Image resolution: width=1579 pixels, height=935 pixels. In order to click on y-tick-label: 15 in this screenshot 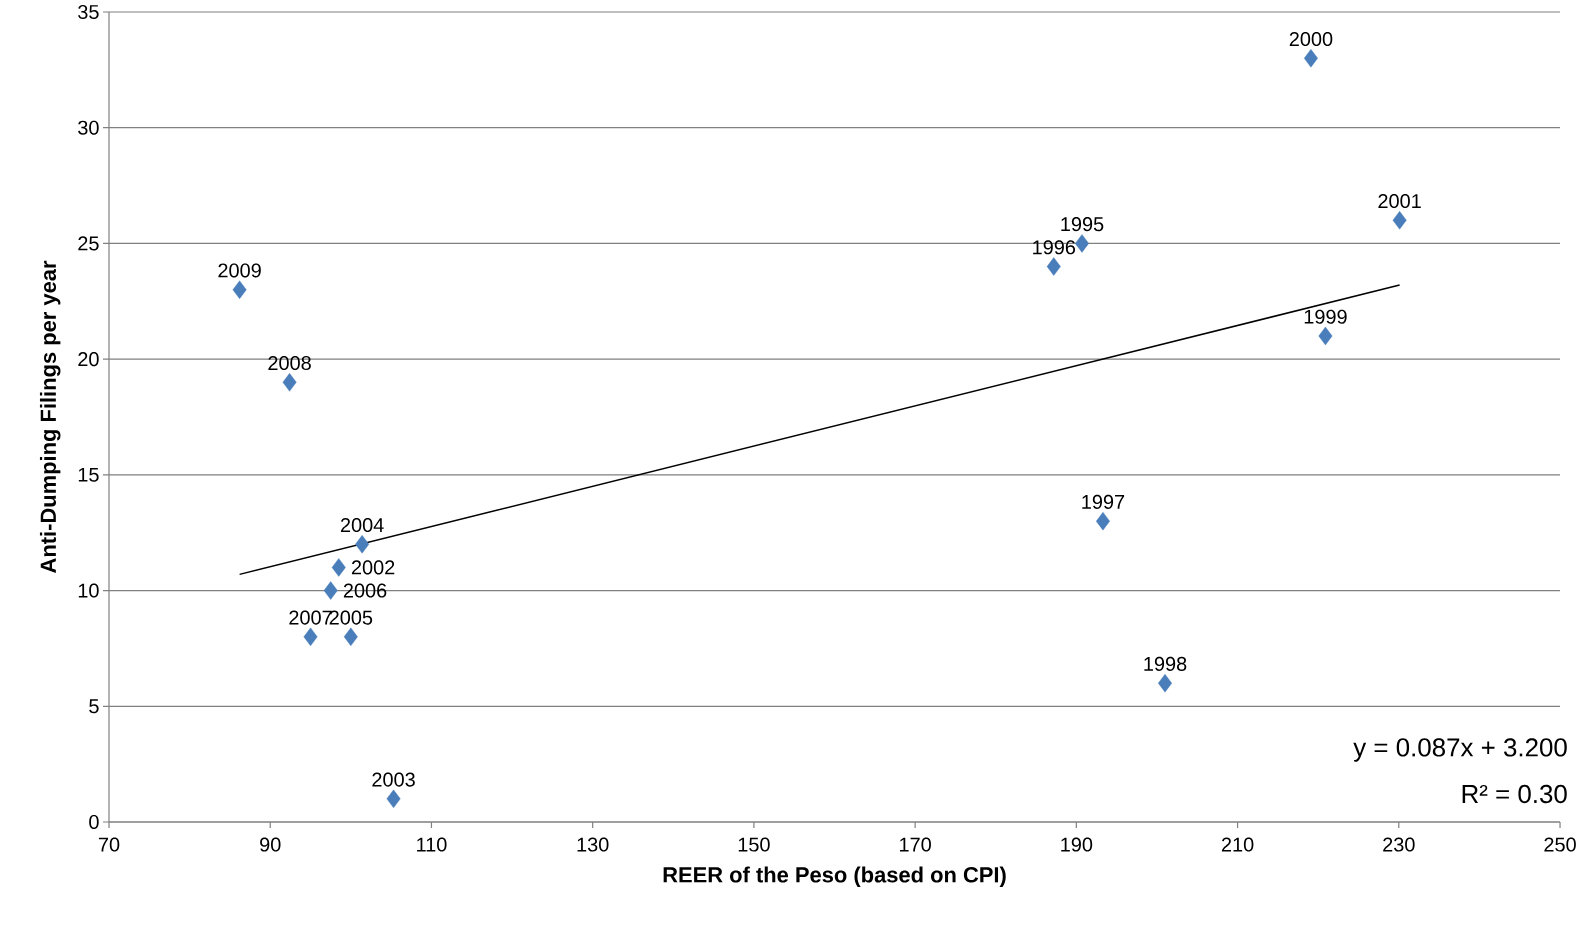, I will do `click(88, 474)`.